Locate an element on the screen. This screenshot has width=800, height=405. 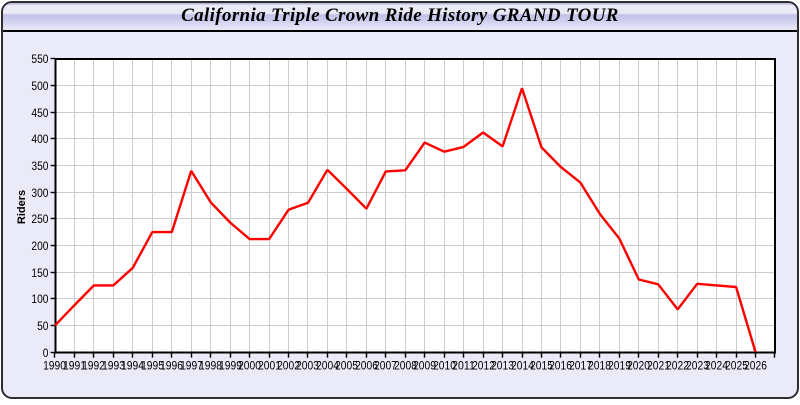
svg-text: 300 is located at coordinates (39, 193).